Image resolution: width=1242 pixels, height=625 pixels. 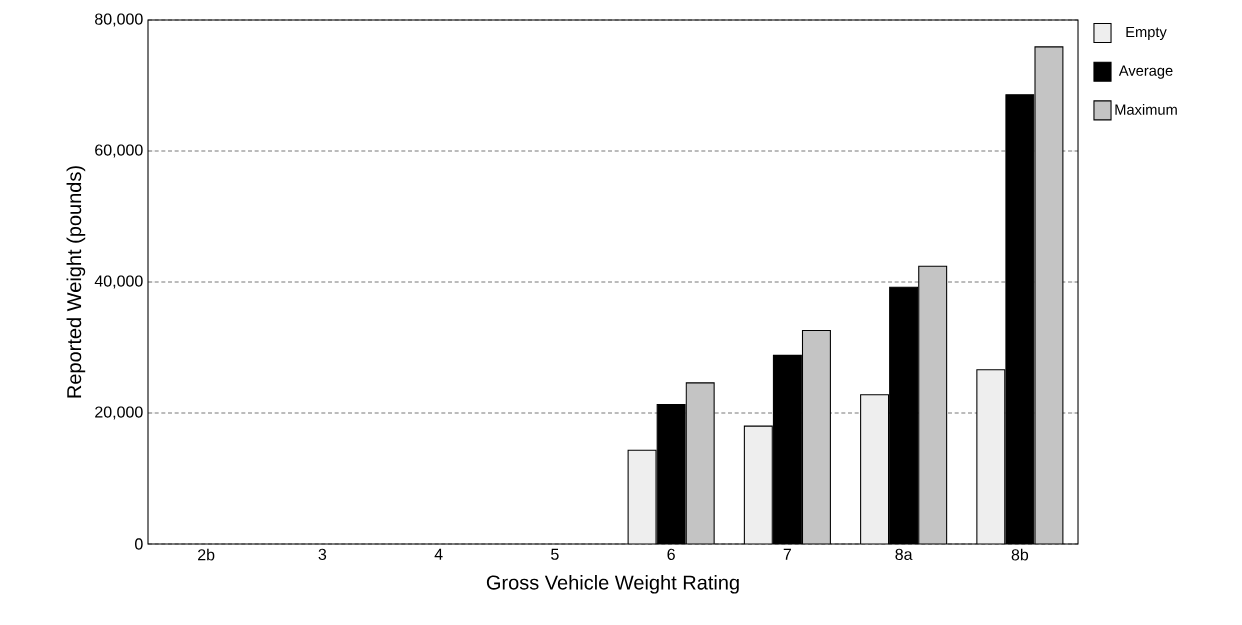 What do you see at coordinates (1146, 109) in the screenshot?
I see `legend-label: Maximum` at bounding box center [1146, 109].